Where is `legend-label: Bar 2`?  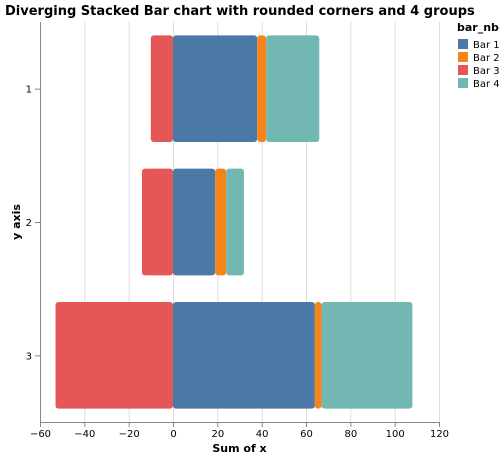
legend-label: Bar 2 is located at coordinates (486, 58).